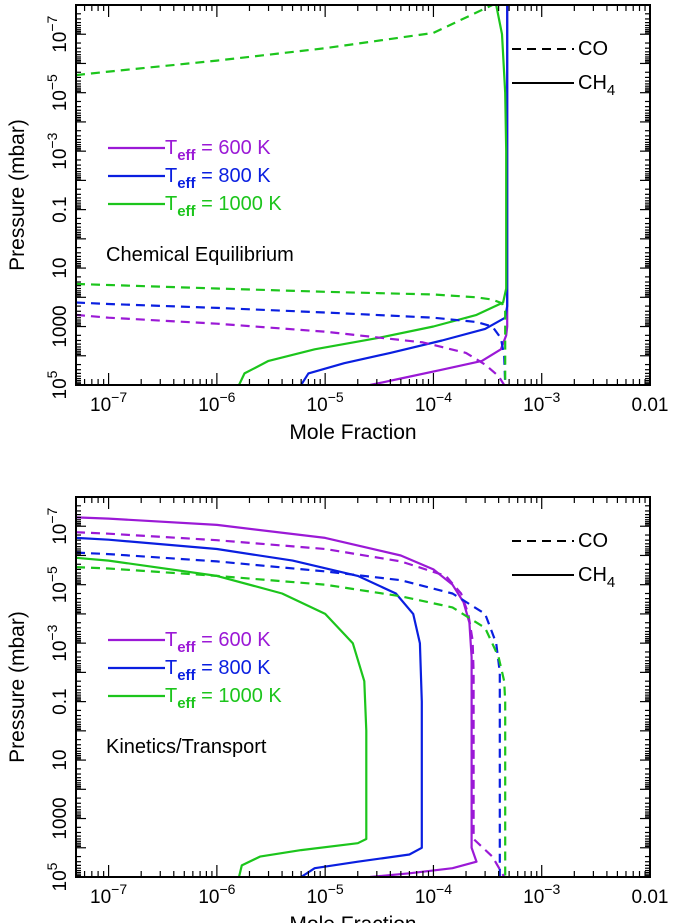 Image resolution: width=675 pixels, height=923 pixels. What do you see at coordinates (200, 255) in the screenshot?
I see `panel-annotation: Chemical Equilibrium` at bounding box center [200, 255].